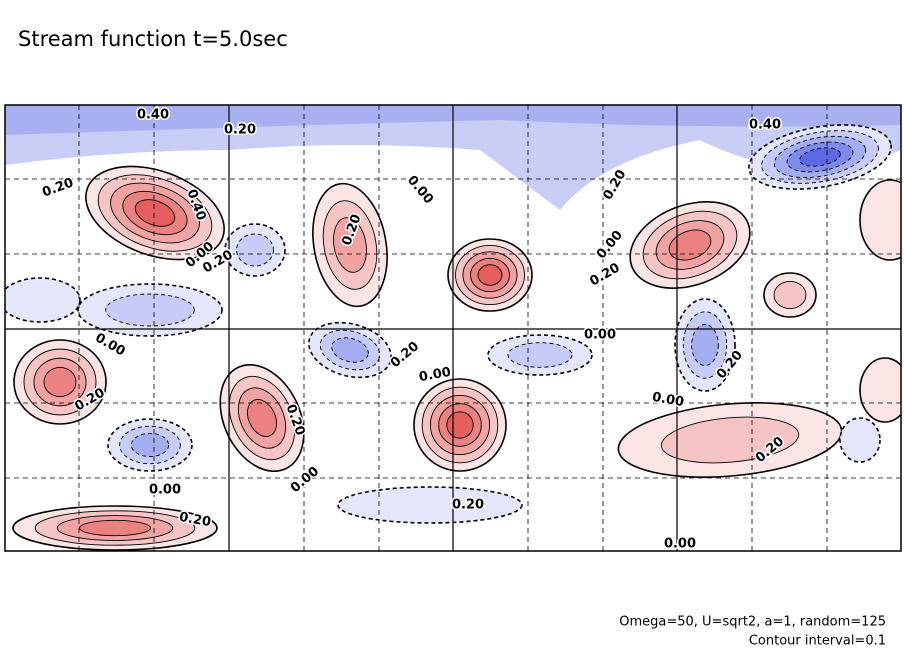 The image size is (904, 654). Describe the element at coordinates (817, 641) in the screenshot. I see `note: Contour interval=0.1` at that location.